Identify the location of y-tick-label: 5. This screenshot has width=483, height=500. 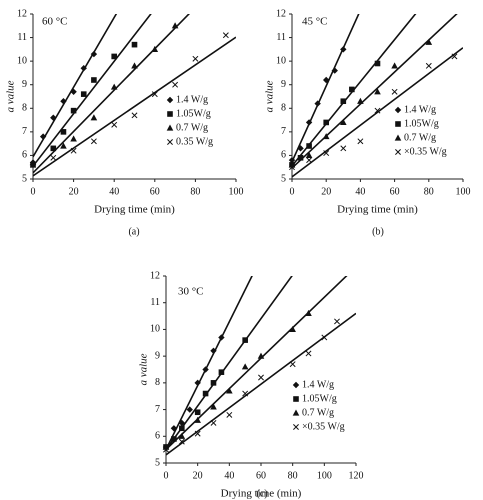
(157, 462).